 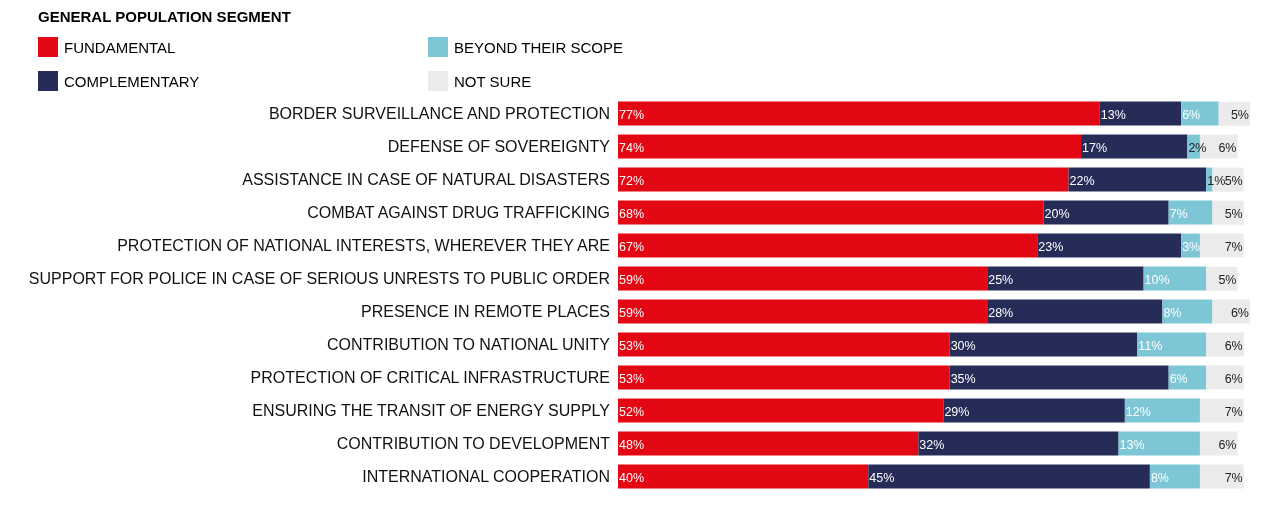 I want to click on data-label: 22%, so click(x=1082, y=180).